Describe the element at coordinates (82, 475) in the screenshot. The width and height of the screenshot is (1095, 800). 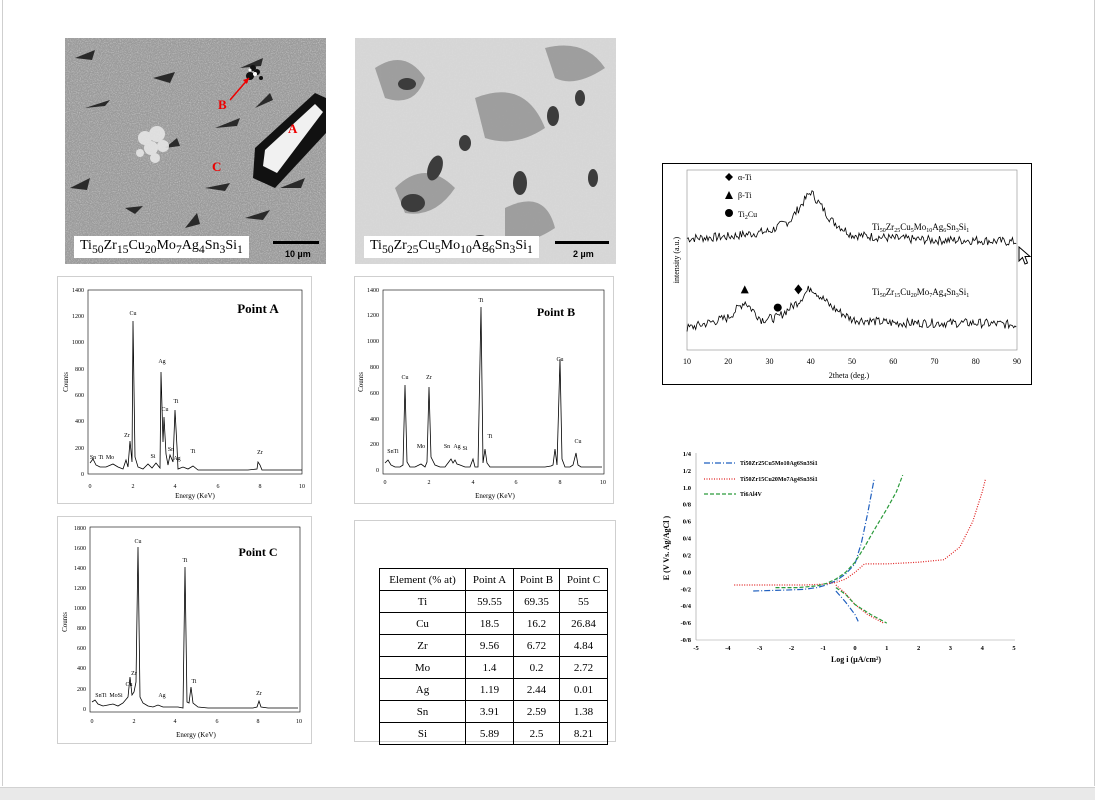
I see `y-tick: 0` at that location.